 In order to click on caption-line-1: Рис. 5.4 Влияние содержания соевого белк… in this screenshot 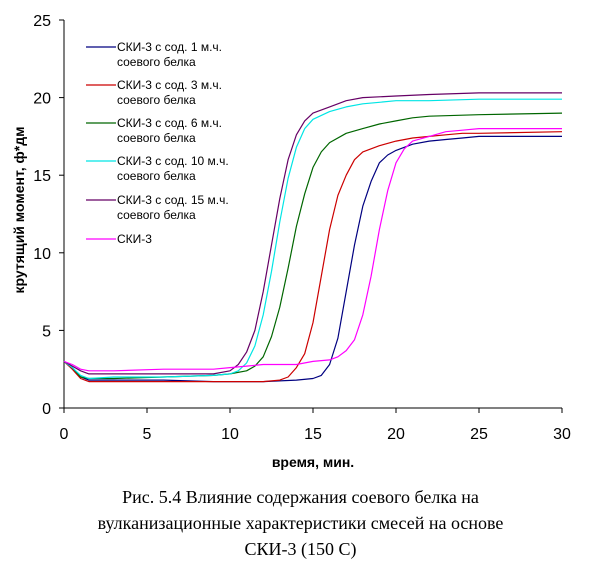, I will do `click(300, 497)`.